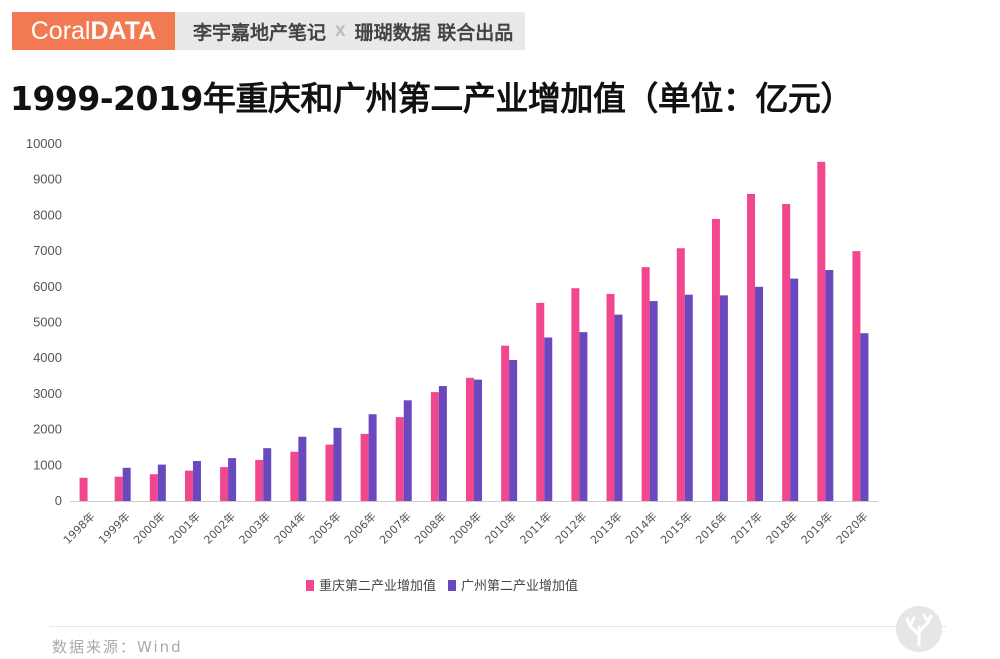 This screenshot has height=659, width=1000. What do you see at coordinates (746, 527) in the screenshot?
I see `x-tick-label: 2017年` at bounding box center [746, 527].